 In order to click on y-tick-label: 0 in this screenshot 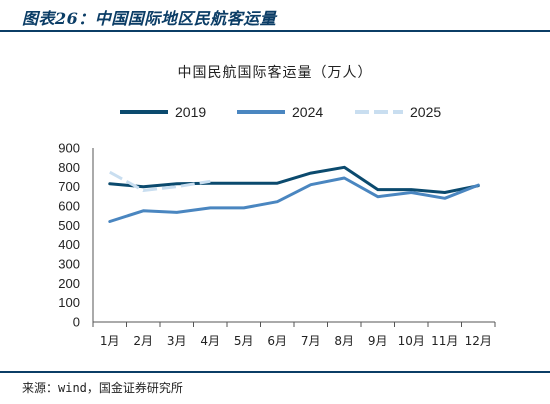, I will do `click(76, 322)`.